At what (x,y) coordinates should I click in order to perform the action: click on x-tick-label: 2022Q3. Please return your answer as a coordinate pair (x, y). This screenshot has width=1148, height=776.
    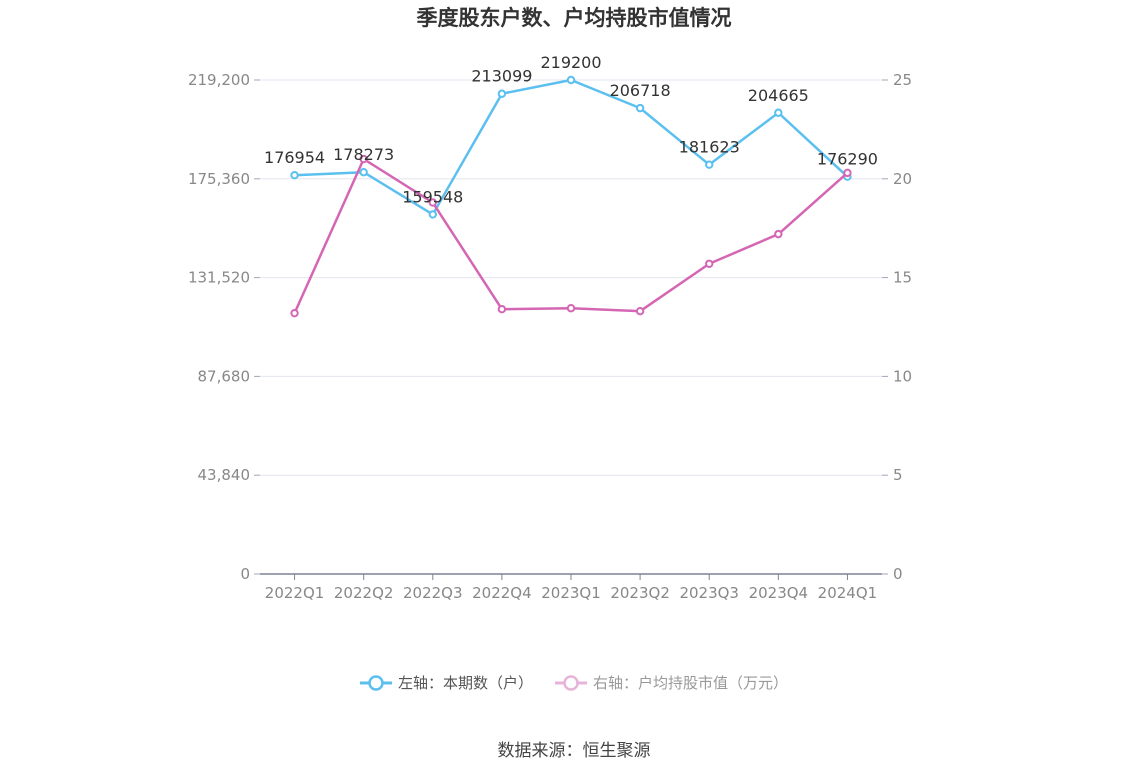
    Looking at the image, I should click on (433, 593).